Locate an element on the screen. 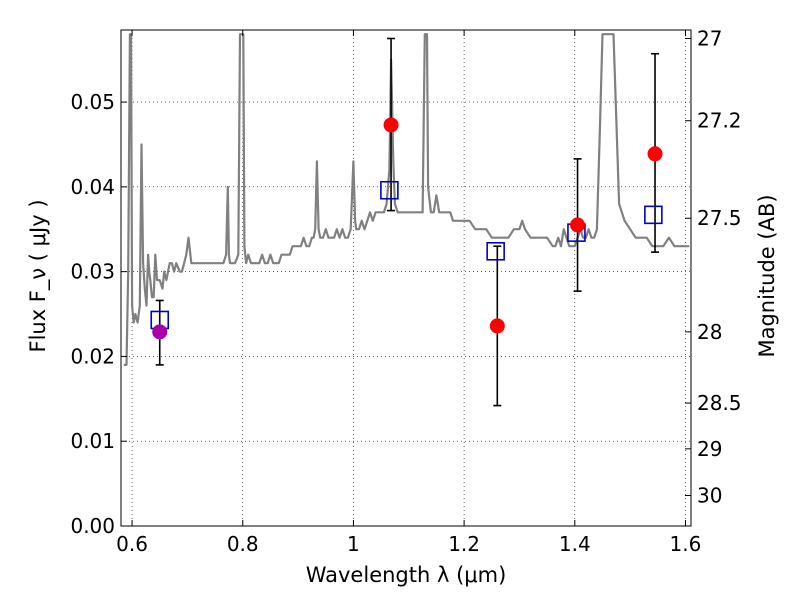 The width and height of the screenshot is (800, 600). y-tick-label: 0.03 is located at coordinates (92, 272).